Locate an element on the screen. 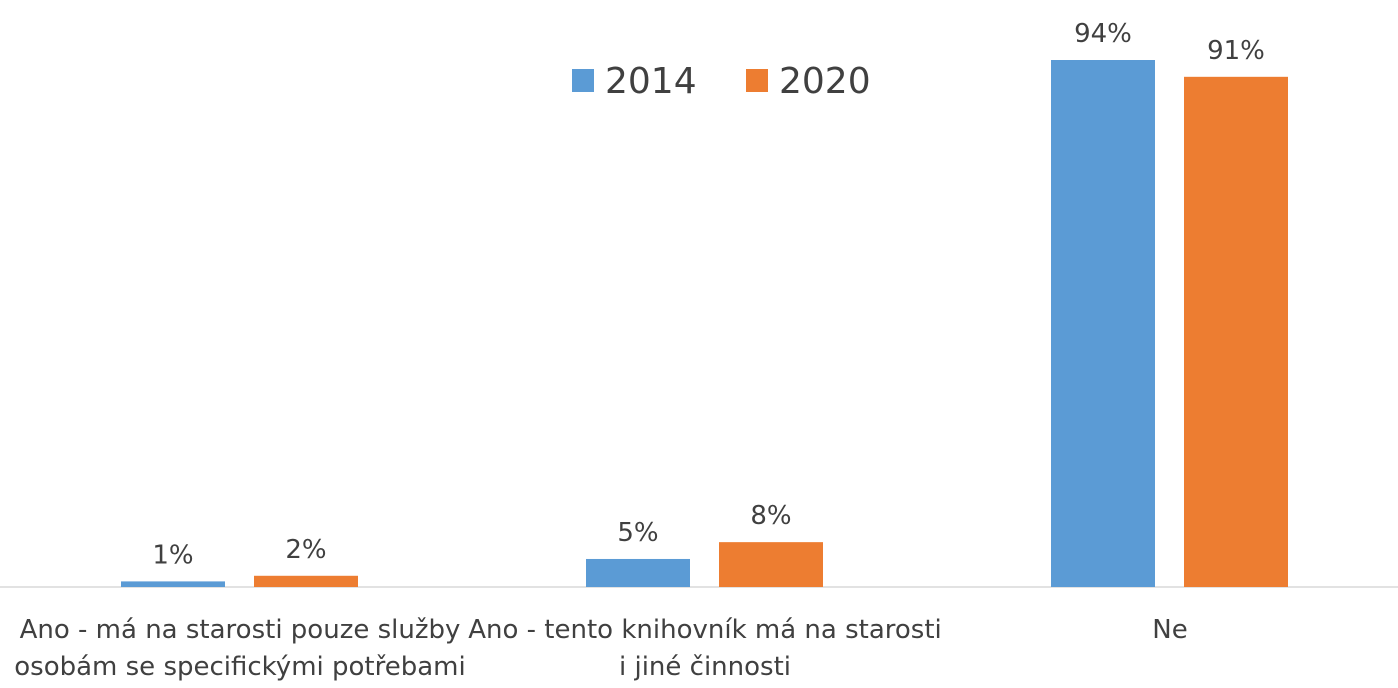 The width and height of the screenshot is (1398, 688). legend-label: 2014 is located at coordinates (651, 81).